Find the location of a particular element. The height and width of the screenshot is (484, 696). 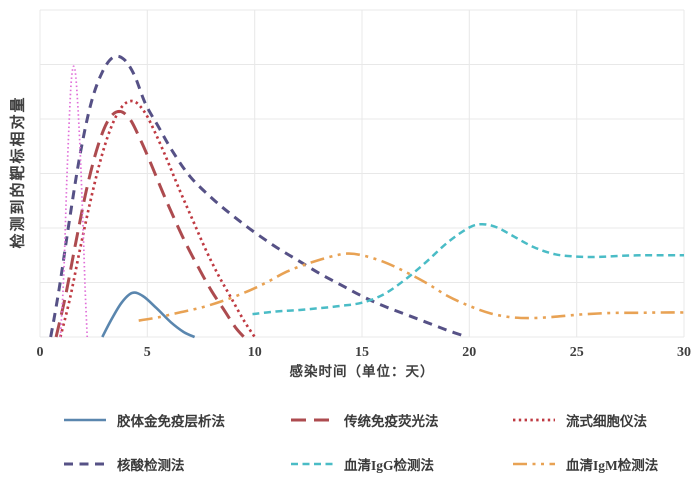

legend-swatch-serum-igm-test is located at coordinates (534, 463).